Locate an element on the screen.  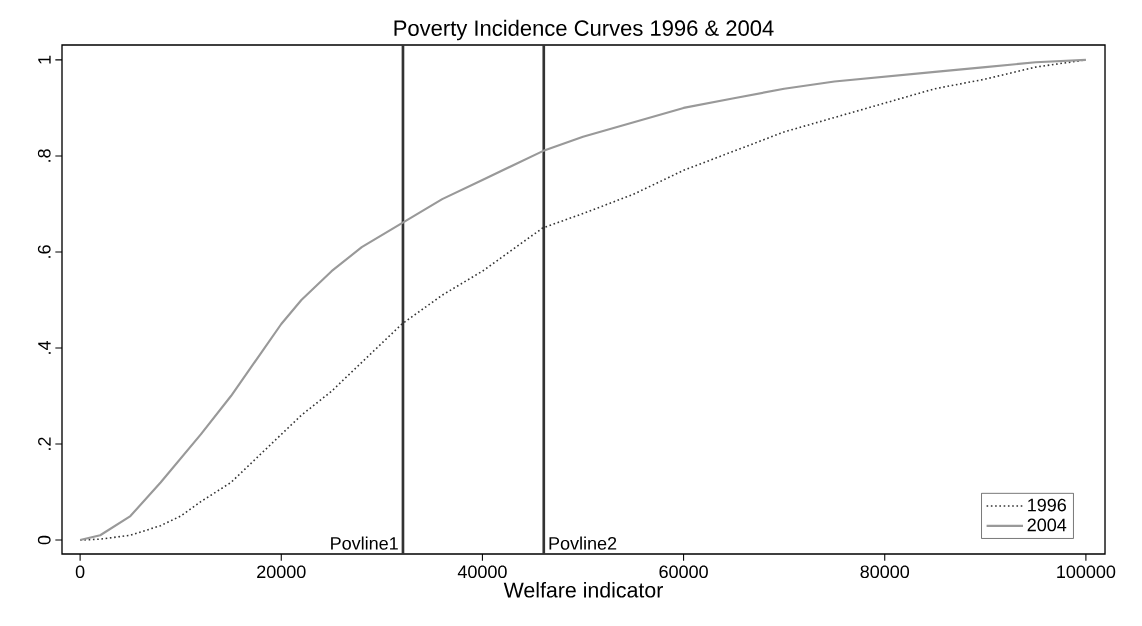
y-tick-label: .8 is located at coordinates (44, 155).